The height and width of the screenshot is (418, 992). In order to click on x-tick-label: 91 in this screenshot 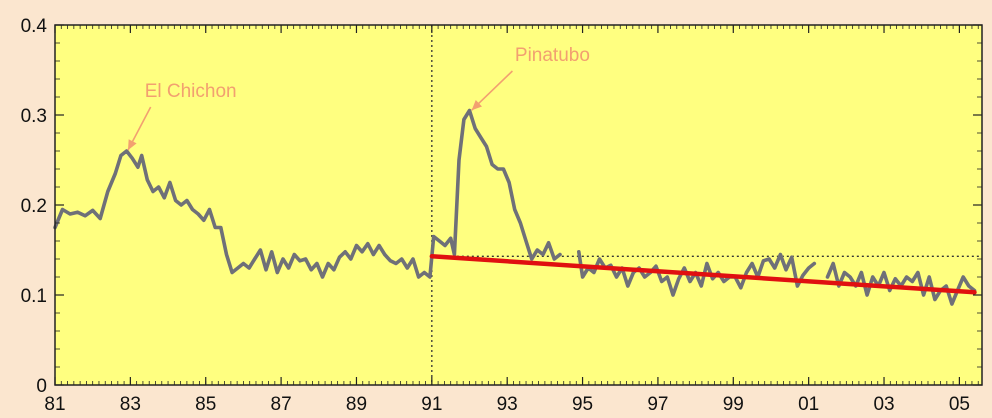, I will do `click(431, 404)`.